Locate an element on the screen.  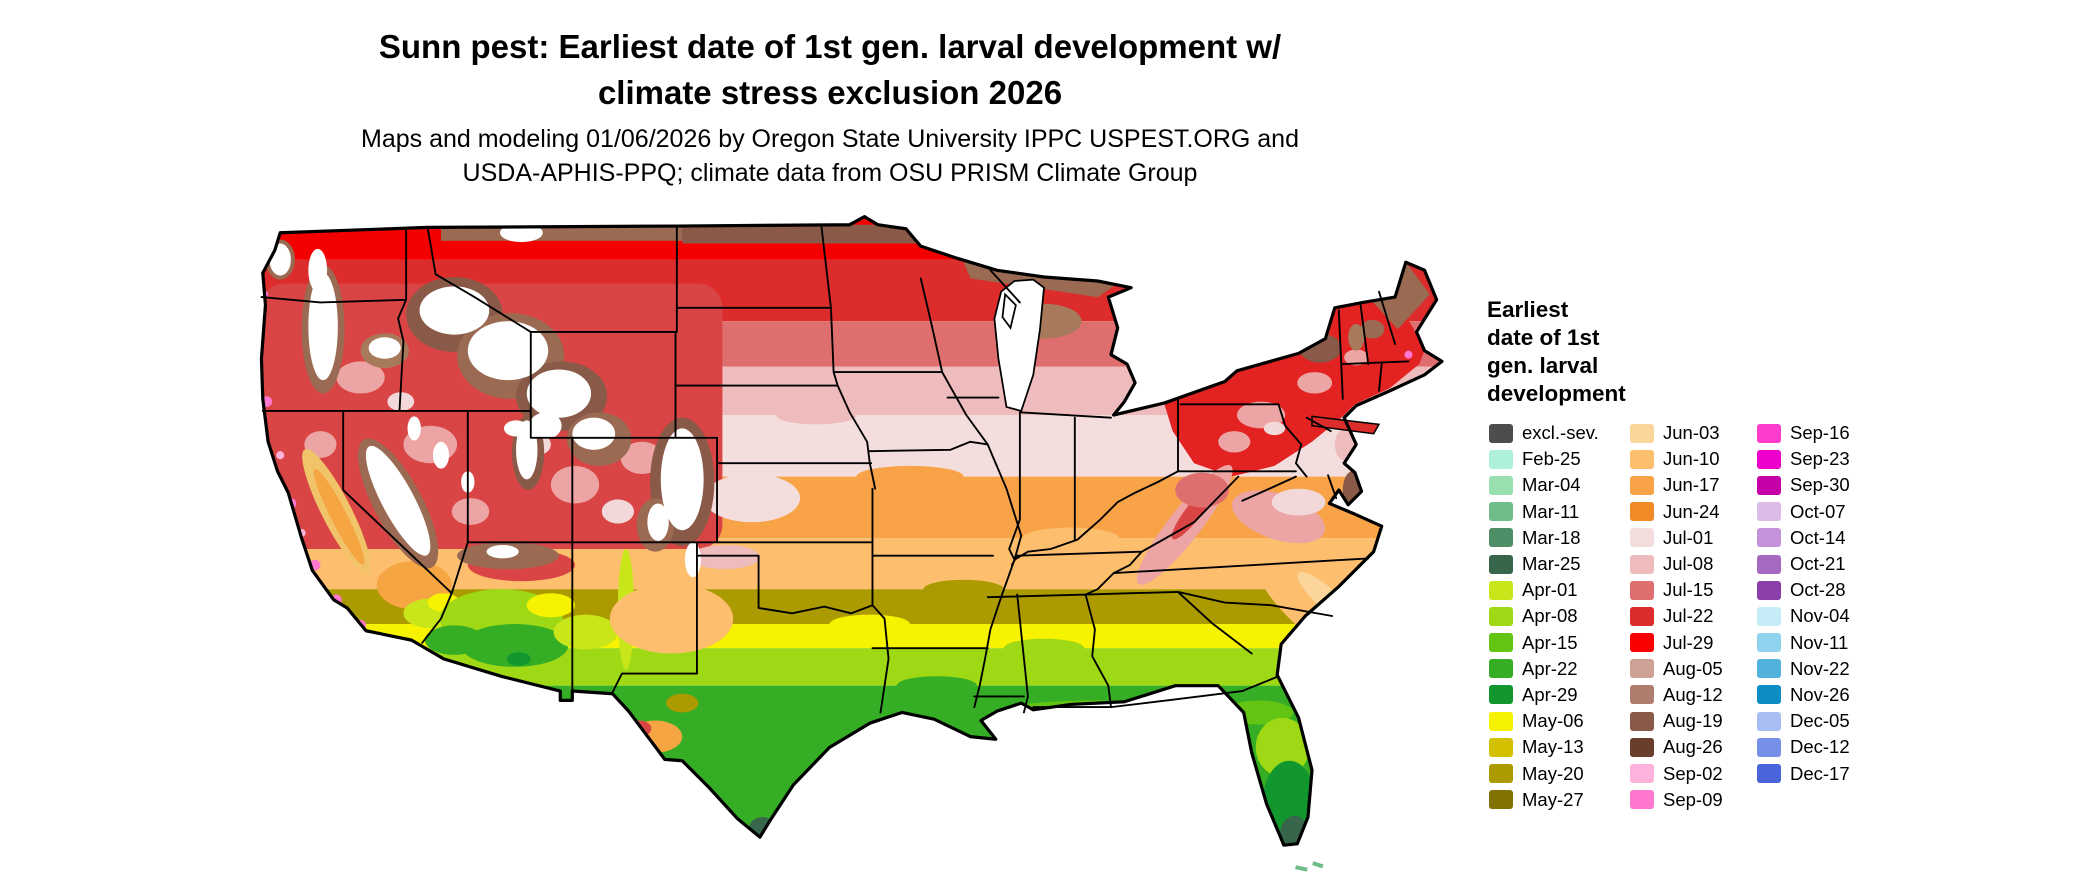
legend-label: Sep-23 is located at coordinates (1820, 459).